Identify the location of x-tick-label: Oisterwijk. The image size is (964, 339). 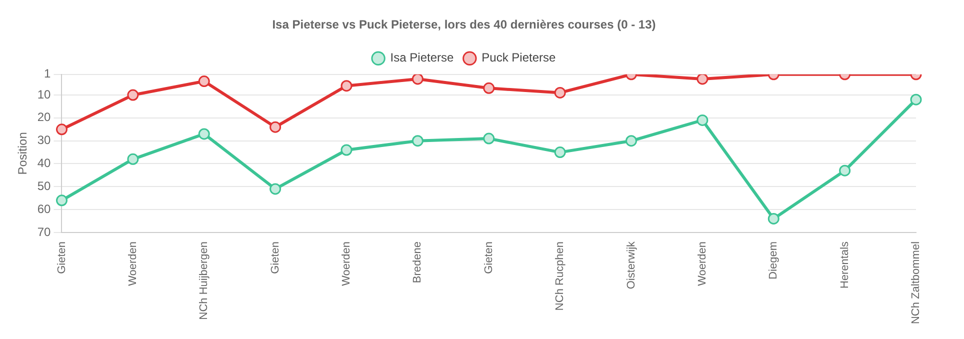
(631, 265).